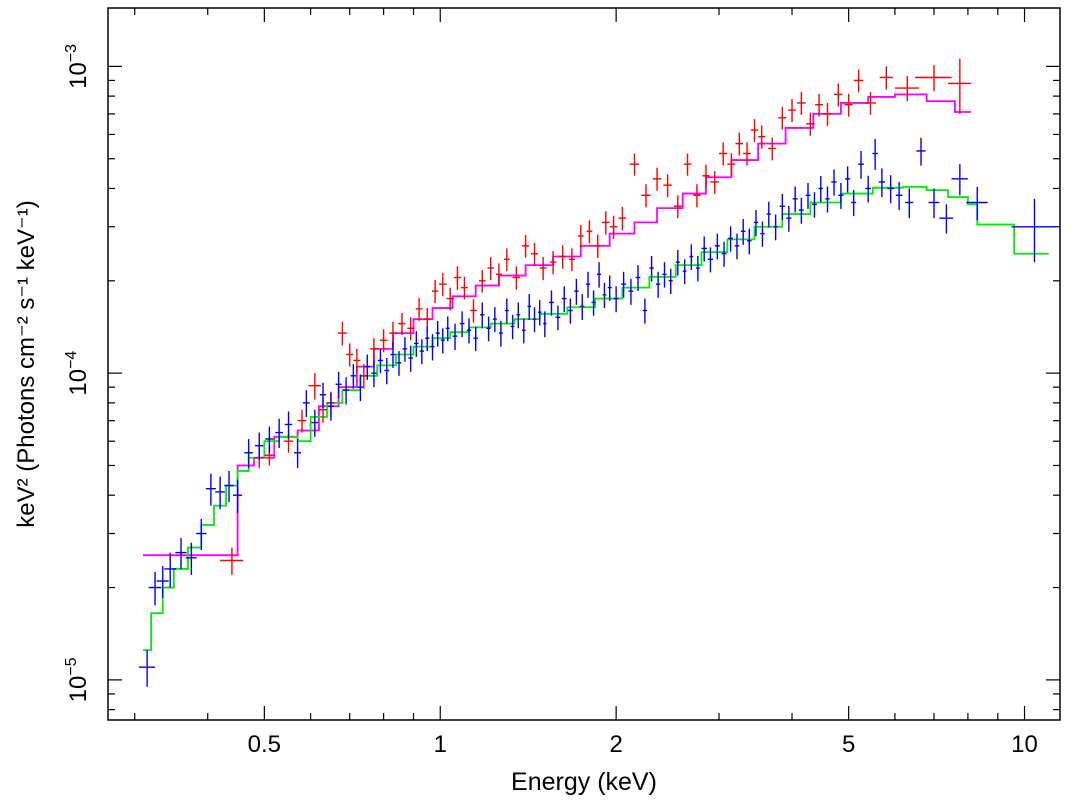  Describe the element at coordinates (77, 373) in the screenshot. I see `y-tick-label: 10−4` at that location.